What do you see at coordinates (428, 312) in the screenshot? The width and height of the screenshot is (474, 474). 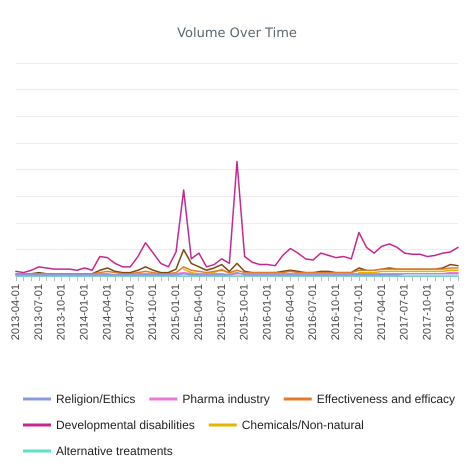 I see `x-tick-label: 2017-10-01` at bounding box center [428, 312].